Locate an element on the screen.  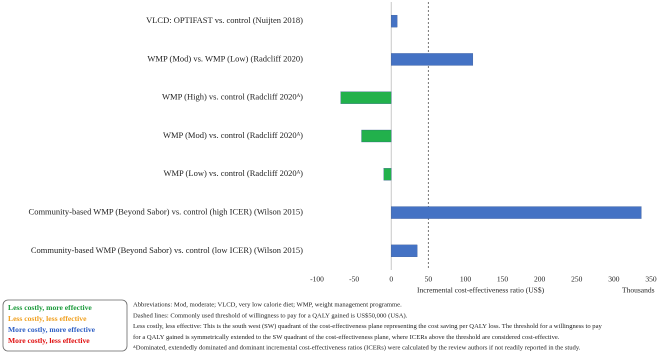
x-tick-label: -50 is located at coordinates (354, 279).